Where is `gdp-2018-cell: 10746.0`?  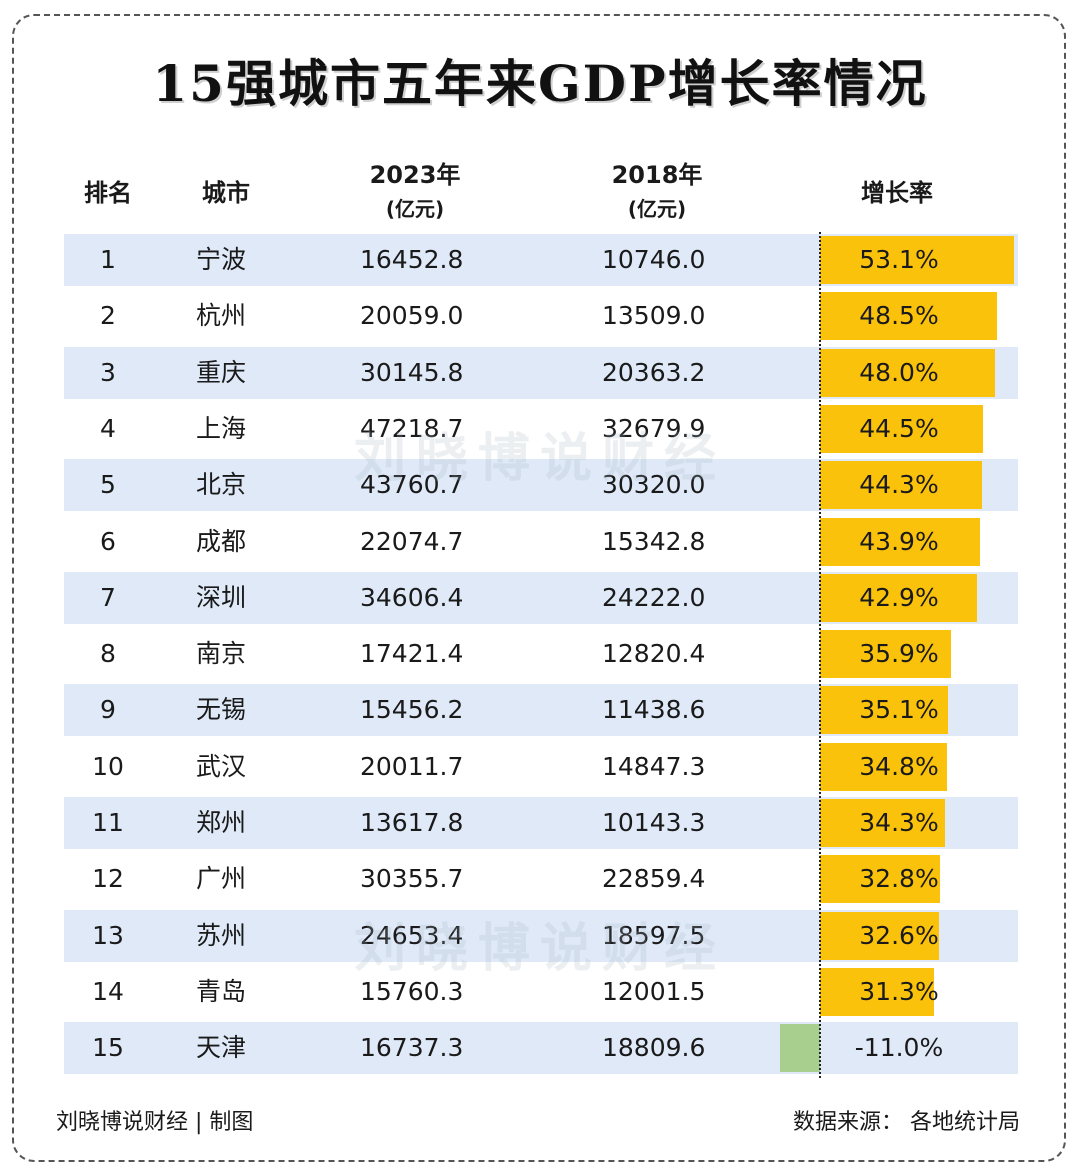 gdp-2018-cell: 10746.0 is located at coordinates (654, 259).